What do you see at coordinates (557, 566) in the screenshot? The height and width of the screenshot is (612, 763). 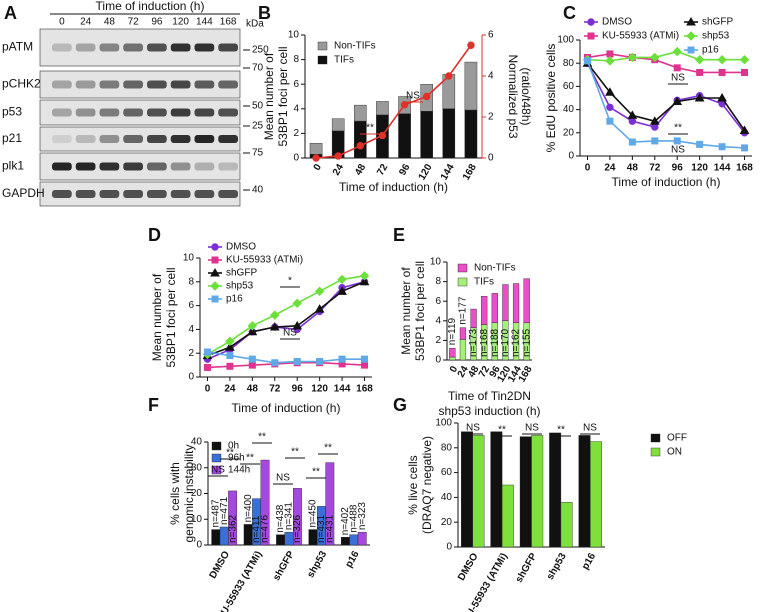 I see `x-tick-label: shp53` at bounding box center [557, 566].